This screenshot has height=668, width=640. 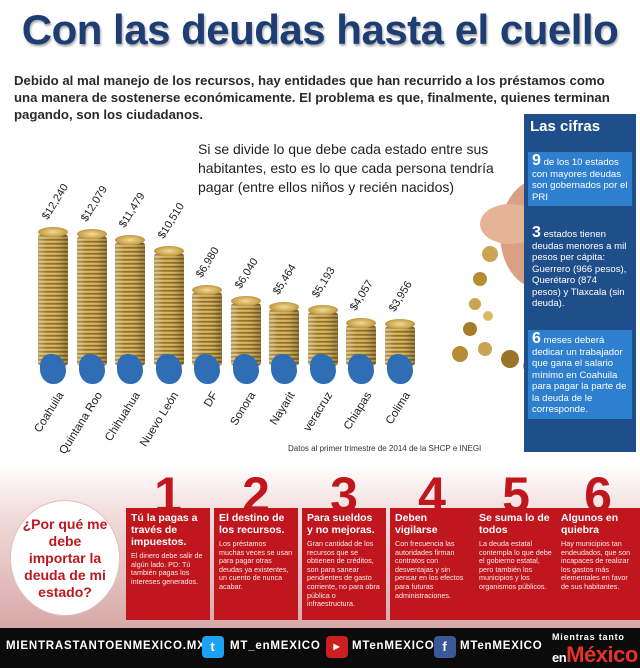 I want to click on youtube-icon: ▶, so click(x=337, y=647).